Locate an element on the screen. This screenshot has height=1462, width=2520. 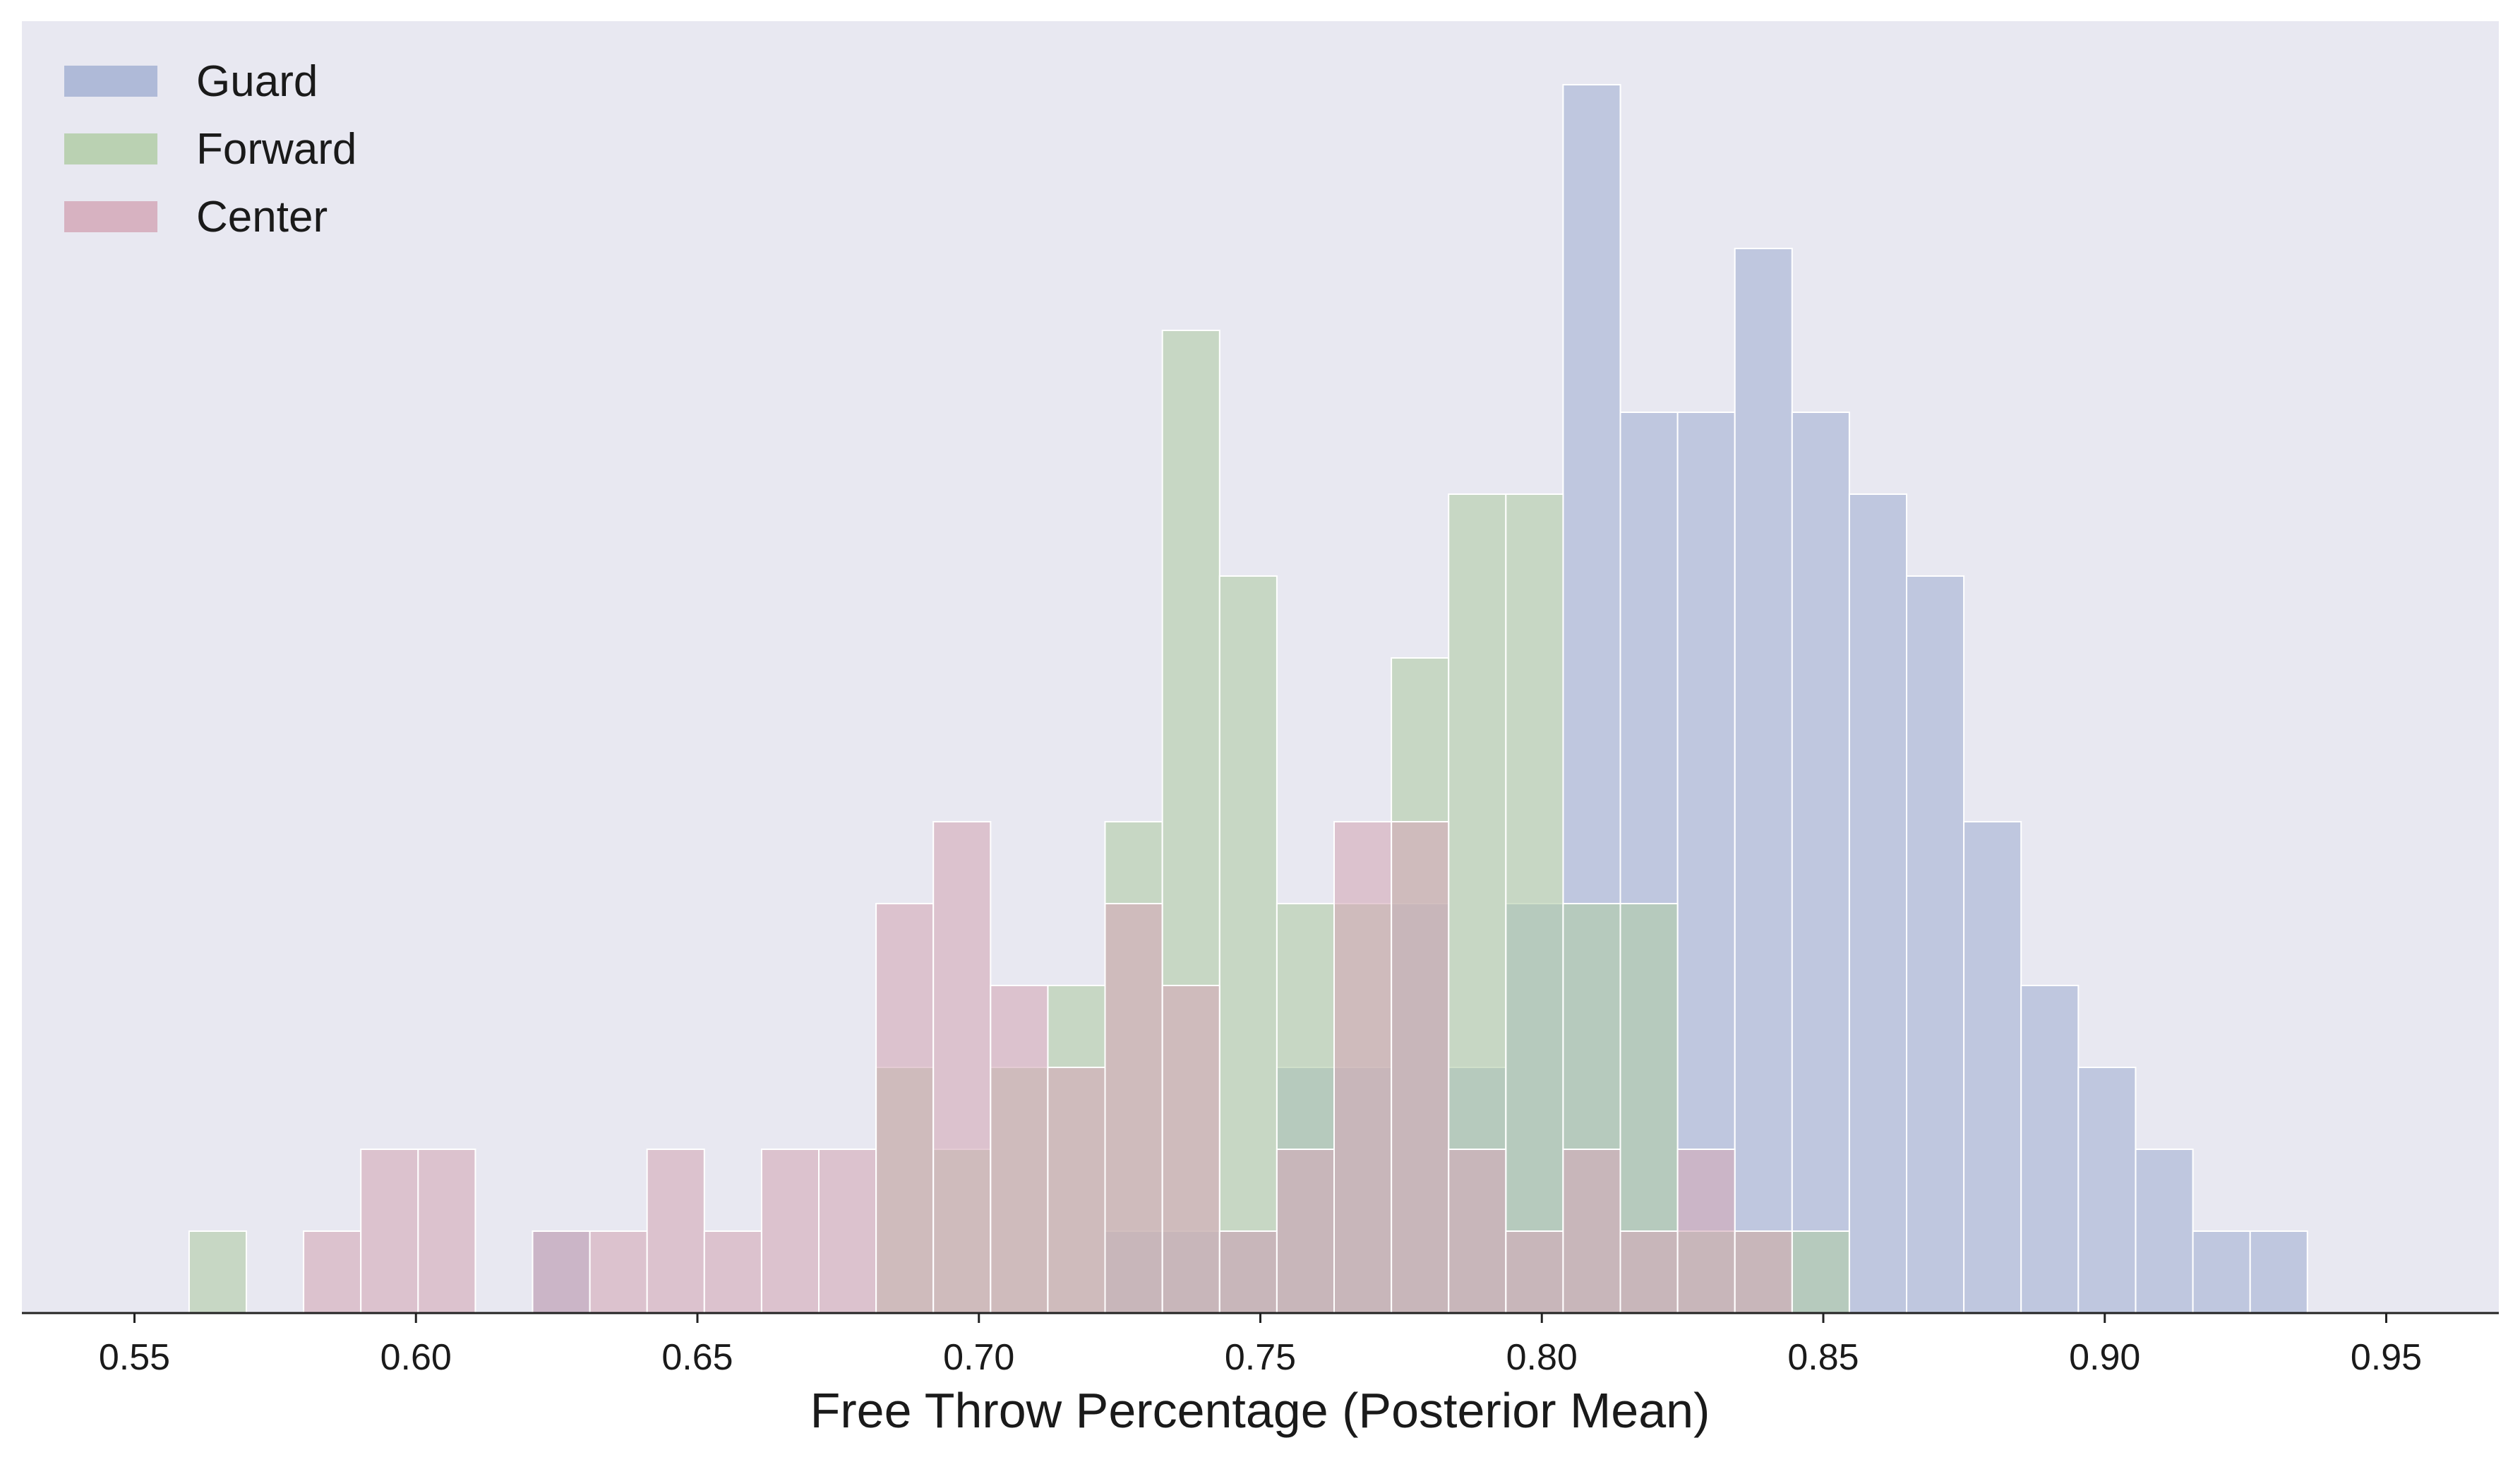
x-tick-label-1: 0.60 is located at coordinates (416, 1357).